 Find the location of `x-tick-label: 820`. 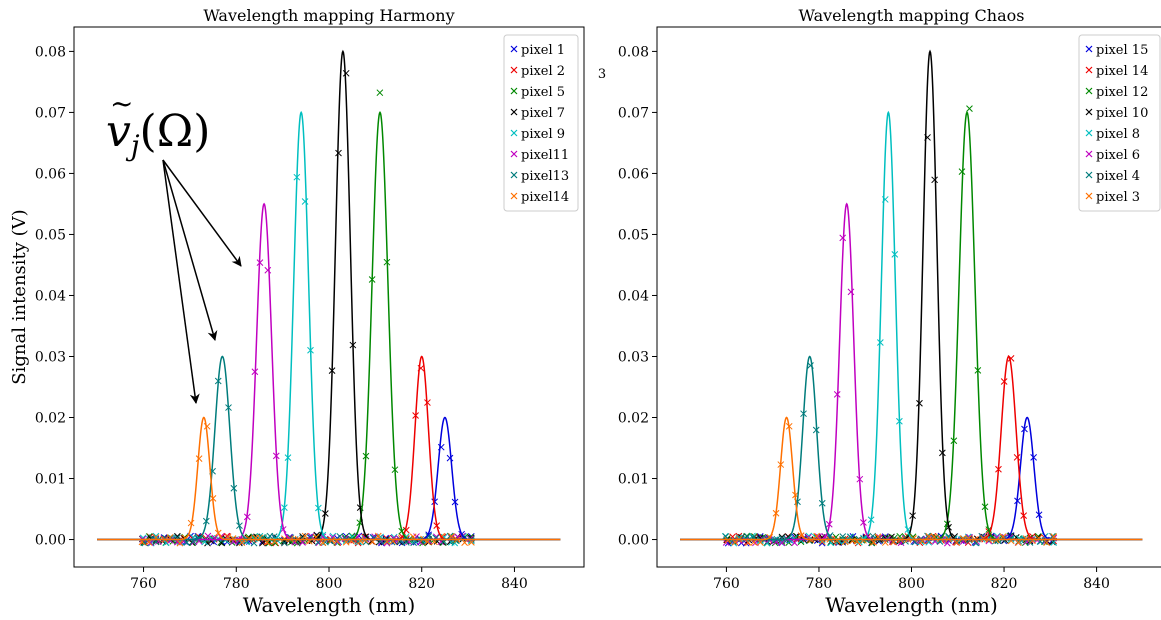

x-tick-label: 820 is located at coordinates (1004, 584).